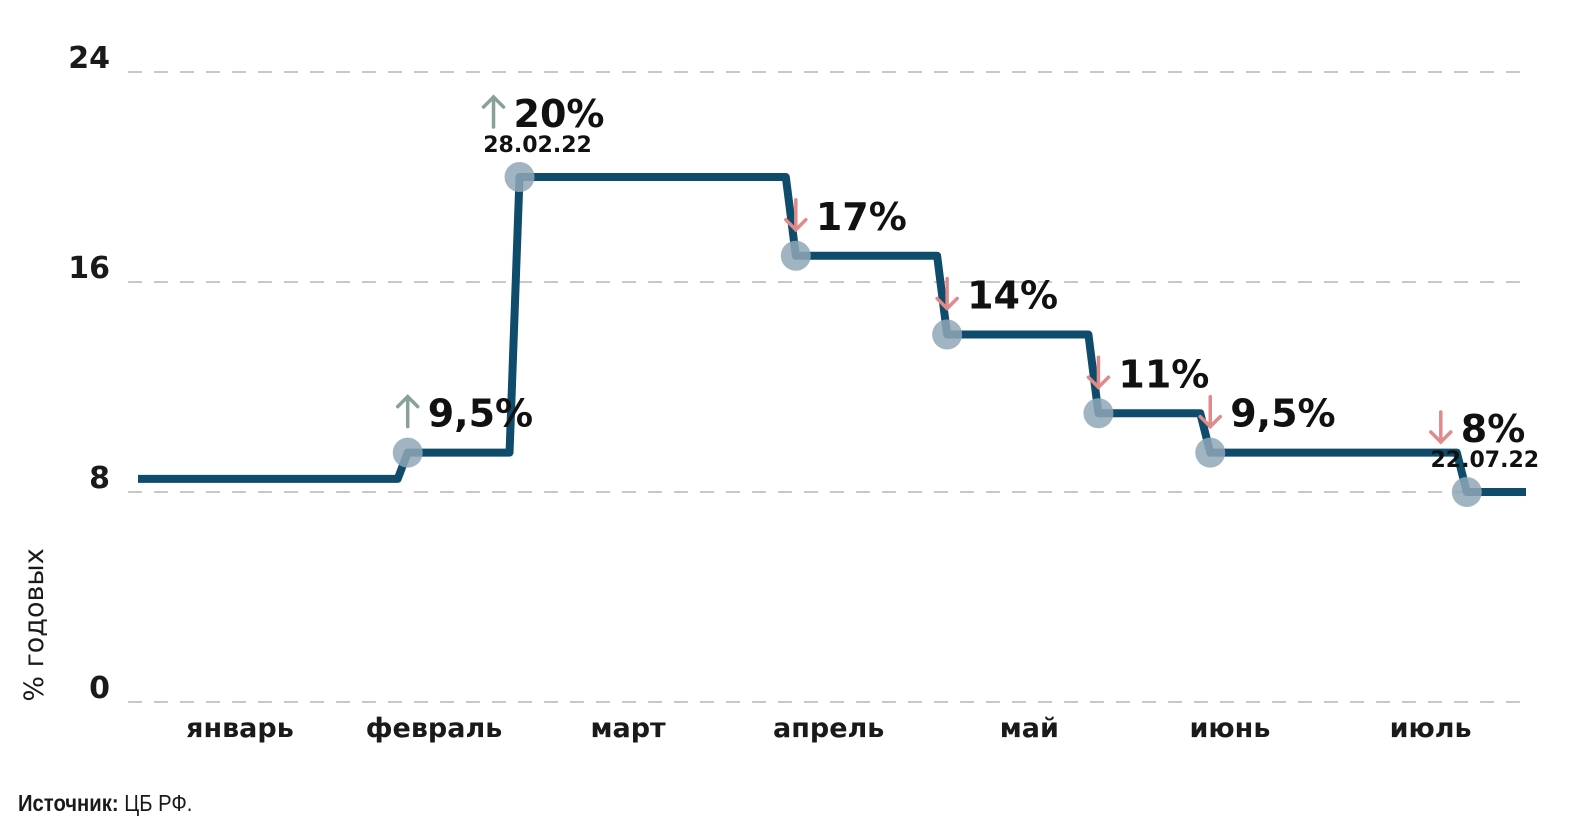  What do you see at coordinates (68, 803) in the screenshot?
I see `source-label: Источник:` at bounding box center [68, 803].